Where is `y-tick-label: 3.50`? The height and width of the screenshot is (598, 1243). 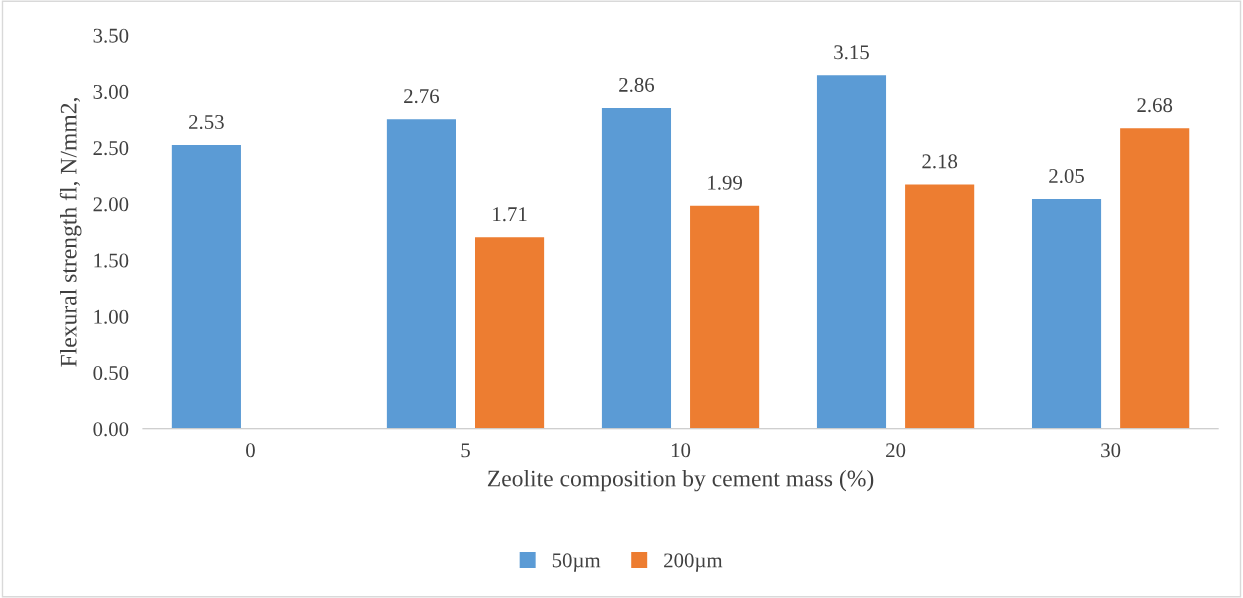
y-tick-label: 3.50 is located at coordinates (111, 35).